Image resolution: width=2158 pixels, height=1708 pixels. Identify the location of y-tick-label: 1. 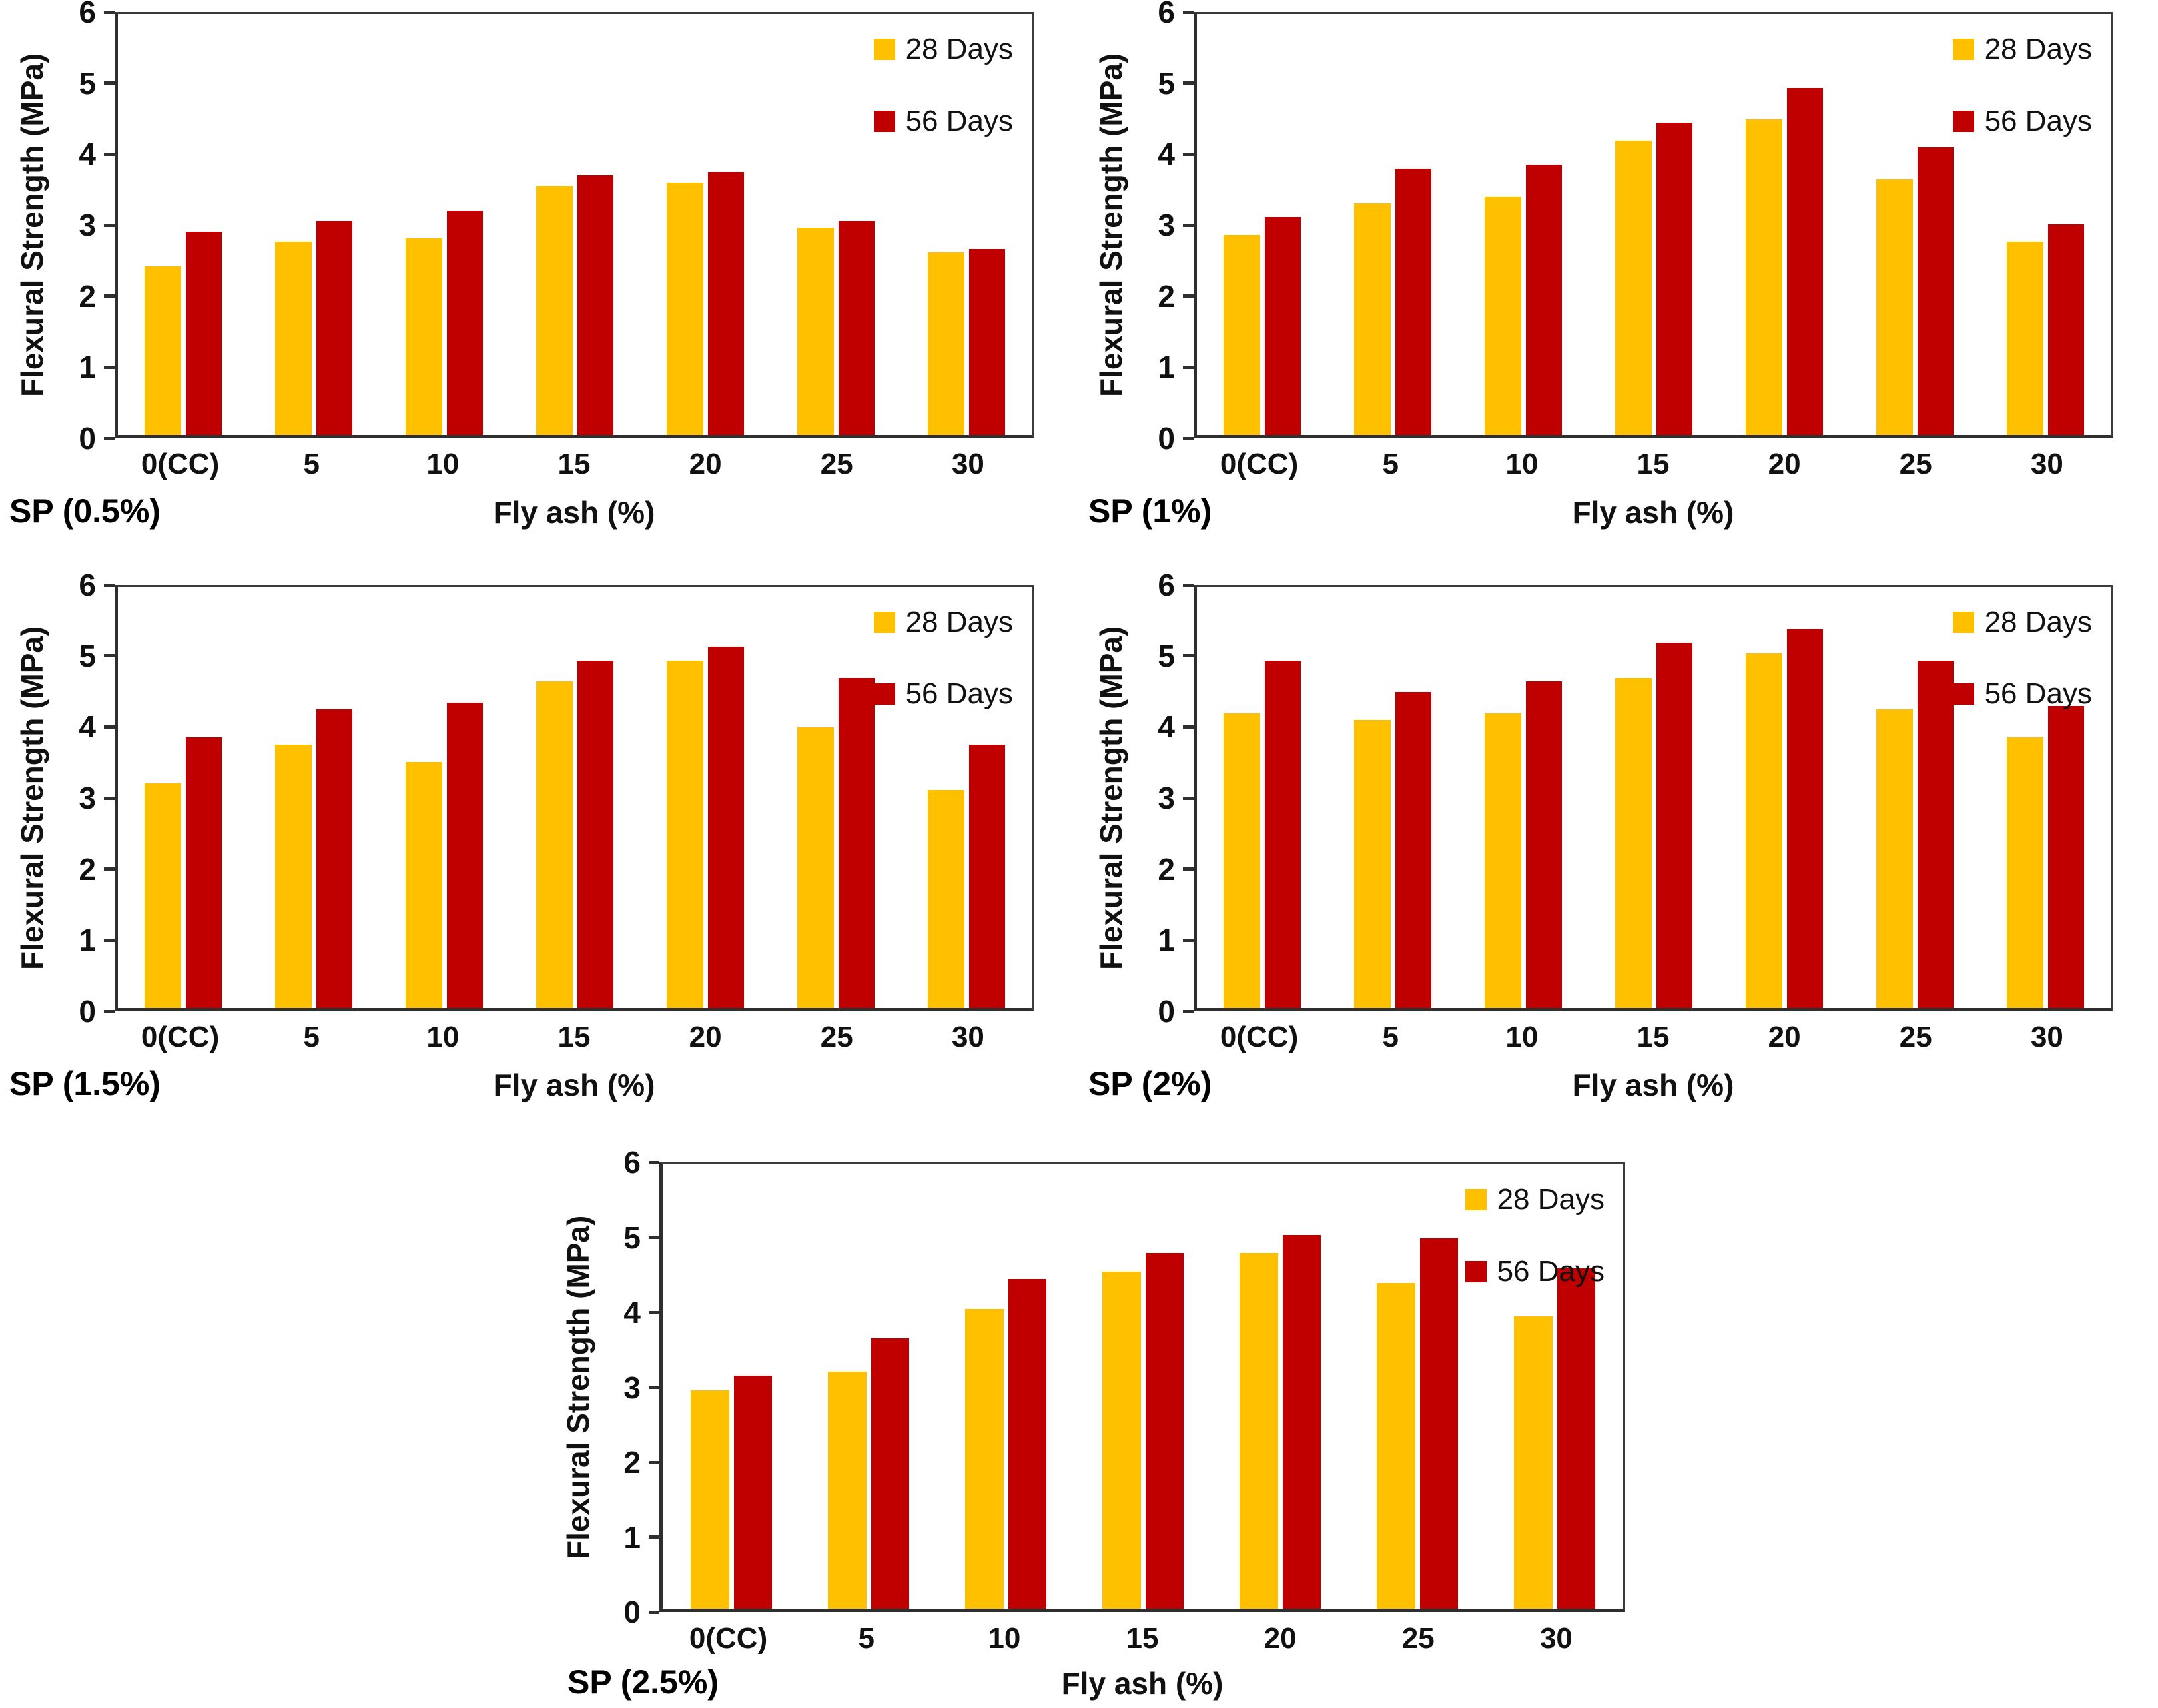
(1166, 367).